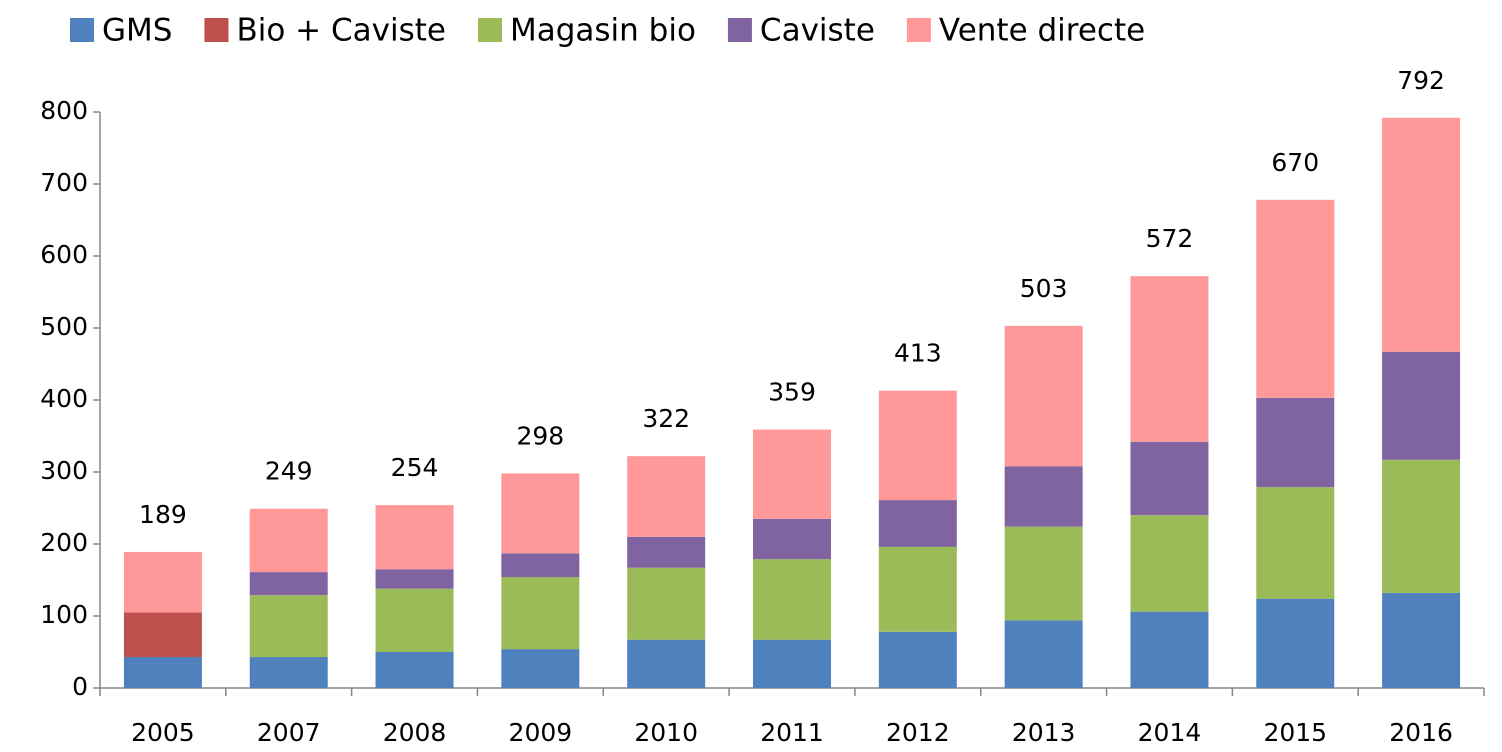  I want to click on y-tick-label: 300, so click(64, 470).